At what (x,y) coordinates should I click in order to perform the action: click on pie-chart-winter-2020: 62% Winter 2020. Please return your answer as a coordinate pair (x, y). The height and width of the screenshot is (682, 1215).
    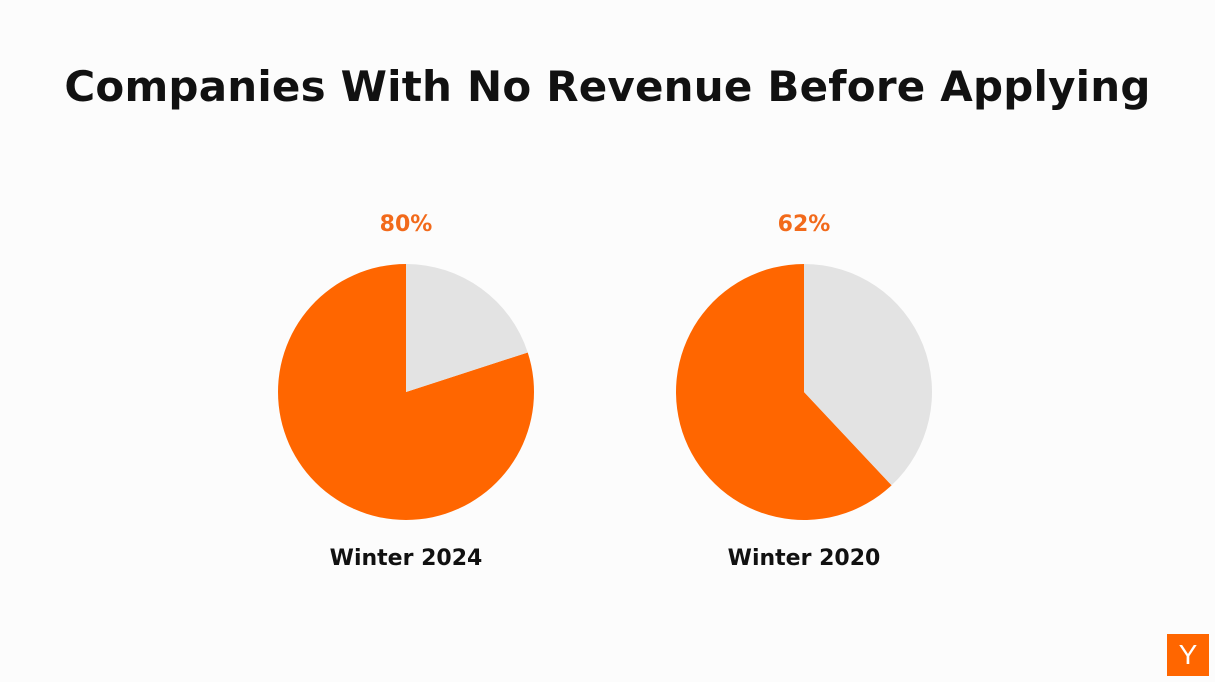
    Looking at the image, I should click on (804, 398).